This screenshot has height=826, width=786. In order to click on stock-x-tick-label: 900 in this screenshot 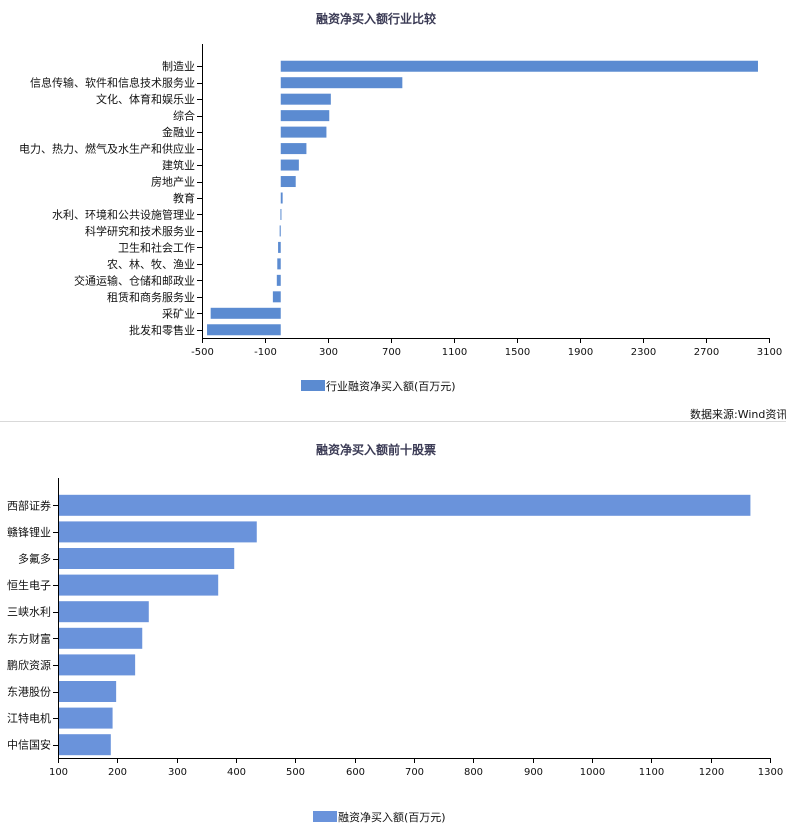, I will do `click(533, 772)`.